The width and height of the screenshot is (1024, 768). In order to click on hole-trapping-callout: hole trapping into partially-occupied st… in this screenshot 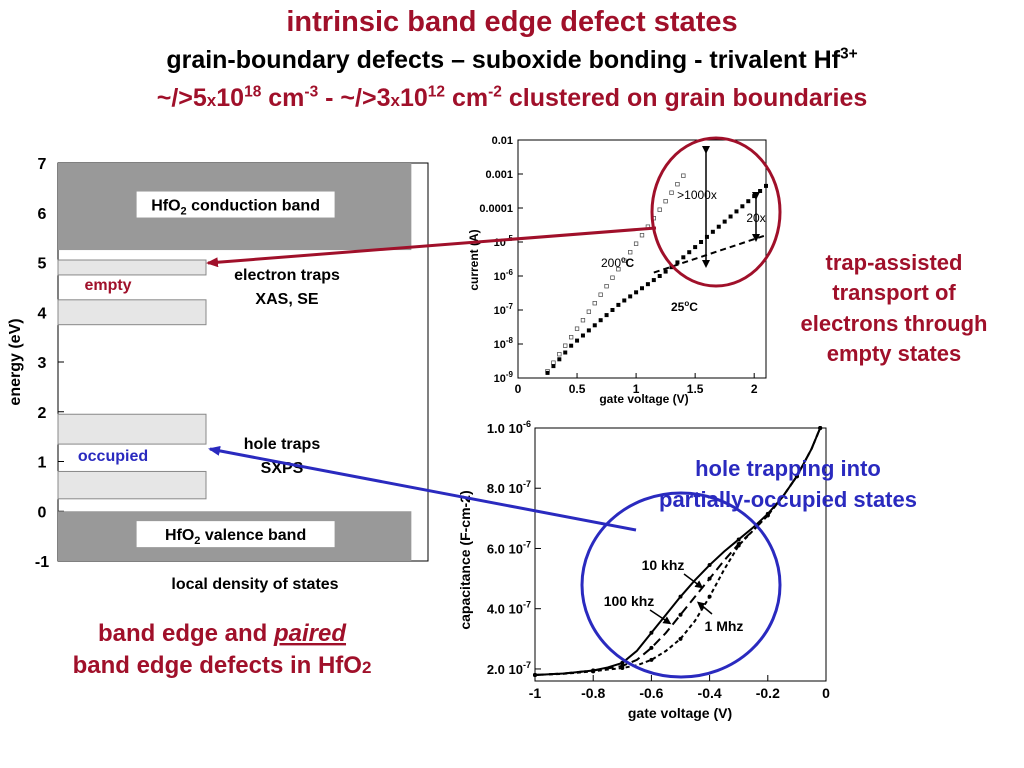, I will do `click(788, 484)`.